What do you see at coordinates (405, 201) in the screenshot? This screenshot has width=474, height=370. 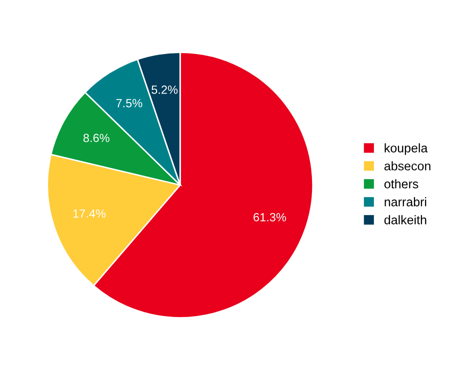 I see `legend-label: narrabri` at bounding box center [405, 201].